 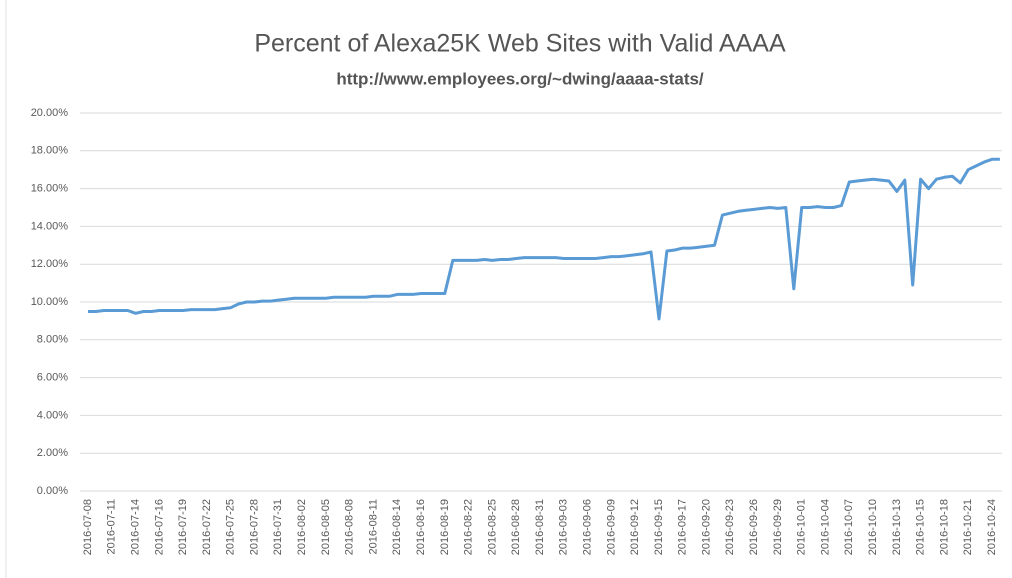 I want to click on x-tick-label: 2016-08-19, so click(x=445, y=527).